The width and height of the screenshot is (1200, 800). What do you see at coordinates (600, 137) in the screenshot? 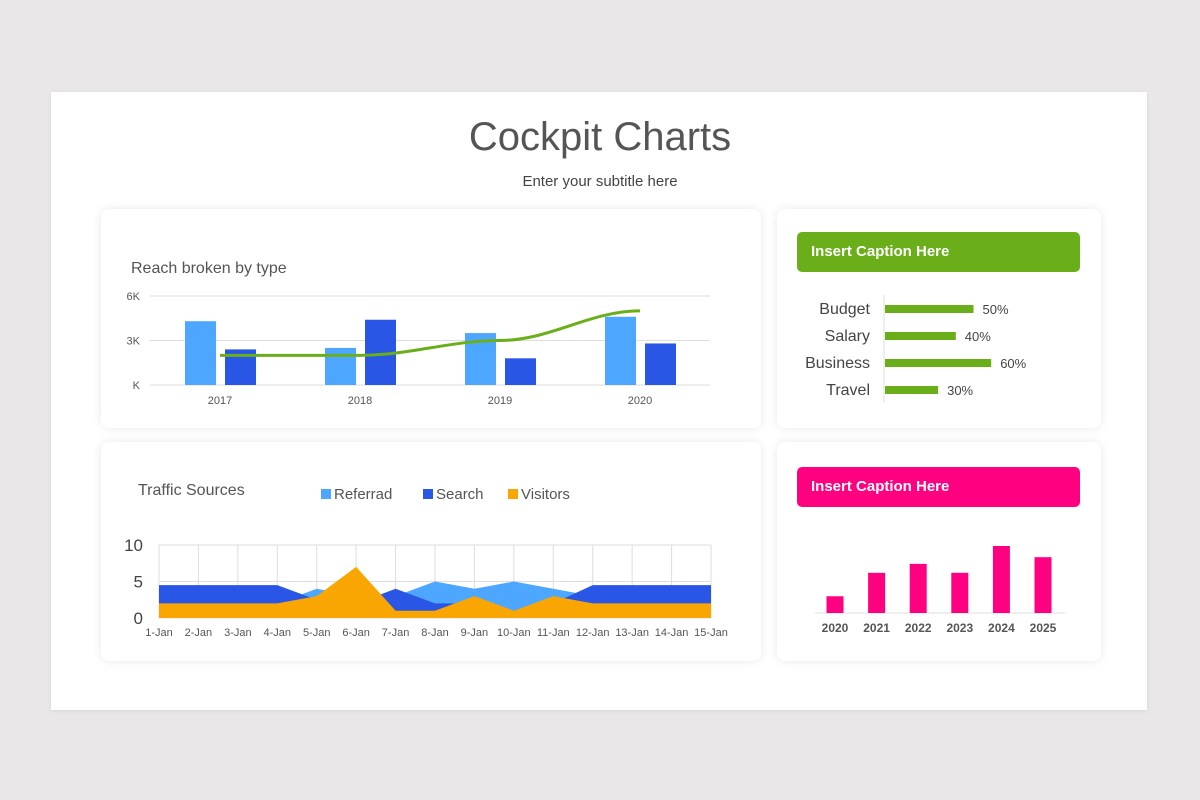
I see `page-title: Cockpit Charts` at bounding box center [600, 137].